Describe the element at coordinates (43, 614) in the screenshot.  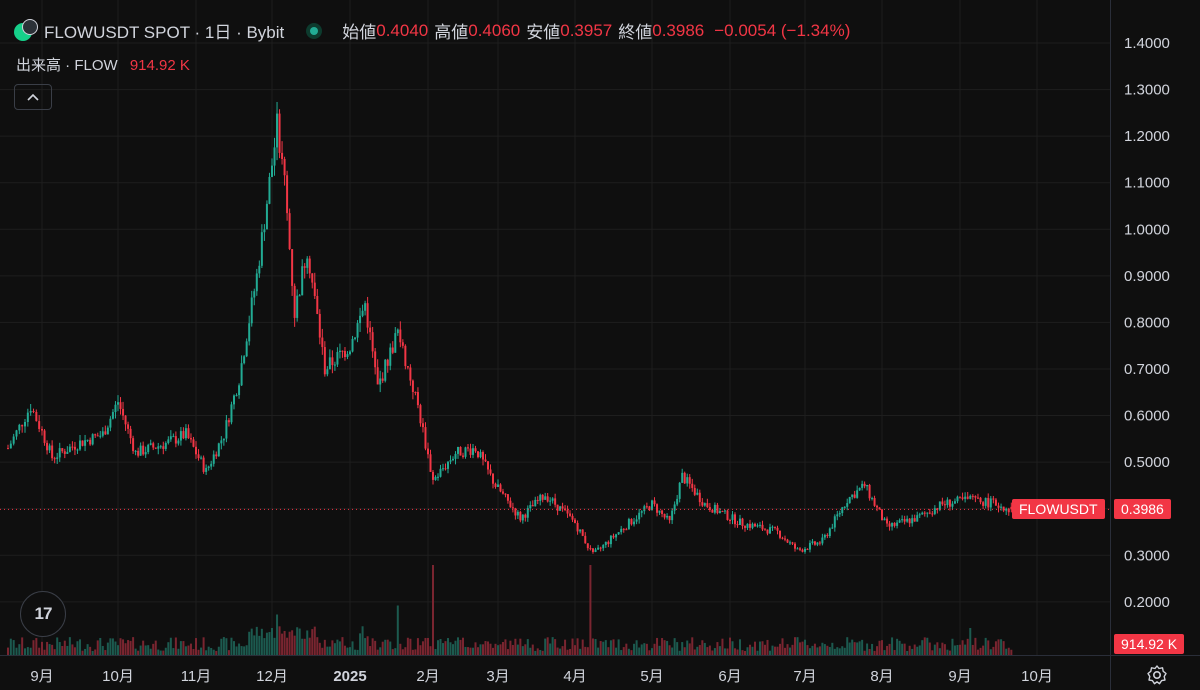
I see `tradingview-logo: 17` at that location.